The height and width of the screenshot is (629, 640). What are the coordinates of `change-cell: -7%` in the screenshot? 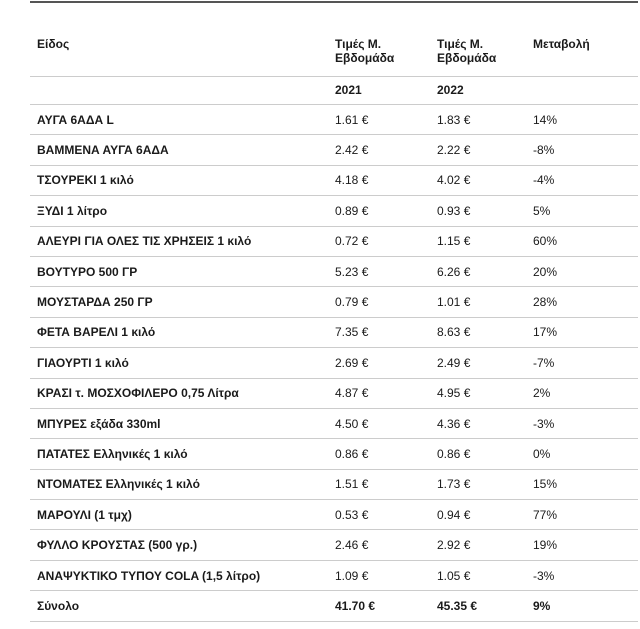 It's located at (585, 363).